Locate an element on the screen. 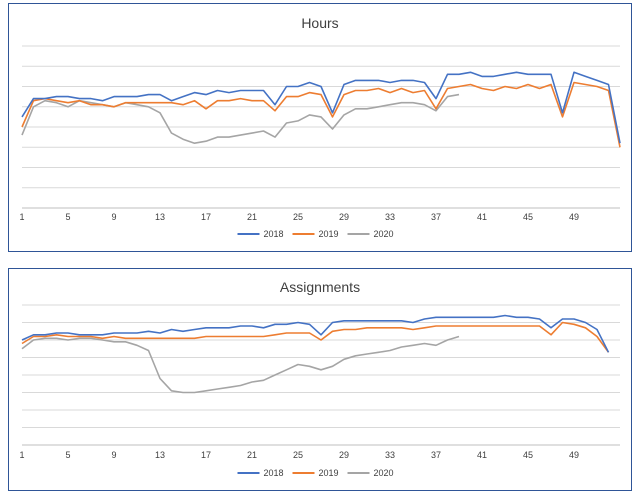  chart-title: Hours is located at coordinates (319, 23).